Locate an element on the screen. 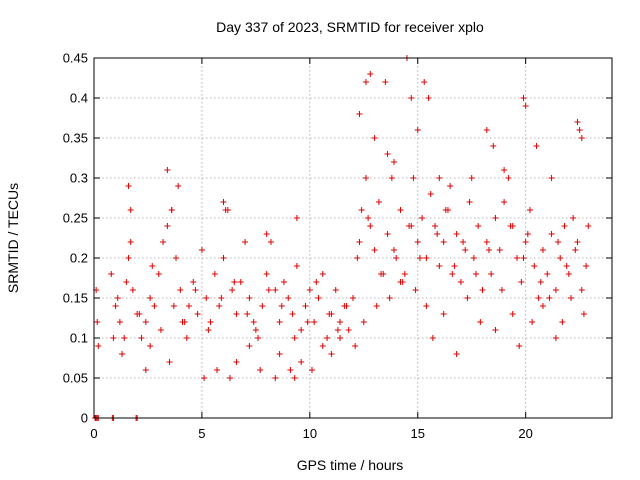 This screenshot has width=640, height=480. x-tick-label: 0 is located at coordinates (93, 433).